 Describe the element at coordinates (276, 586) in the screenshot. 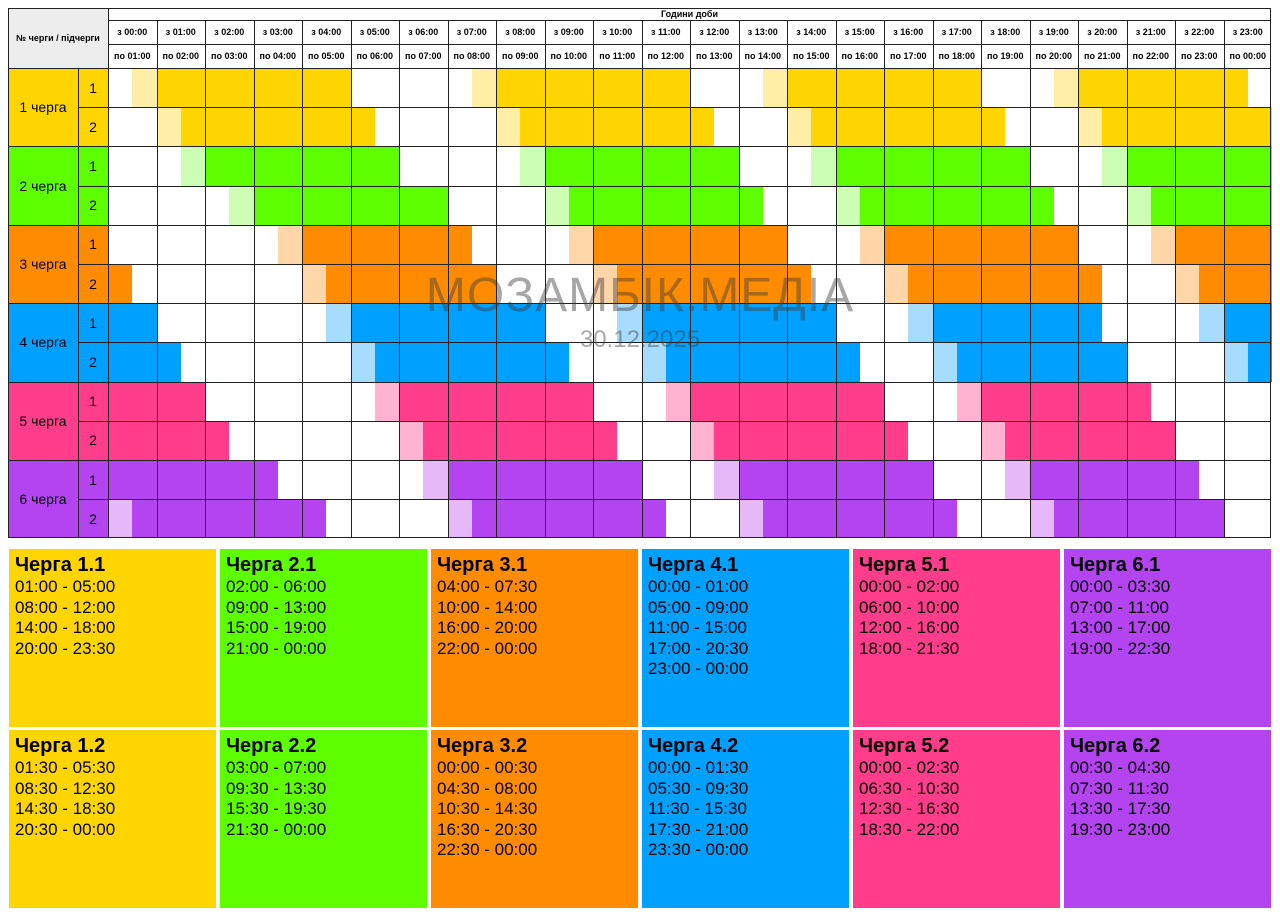

I see `outage-time-range: 02:00 - 06:00` at that location.